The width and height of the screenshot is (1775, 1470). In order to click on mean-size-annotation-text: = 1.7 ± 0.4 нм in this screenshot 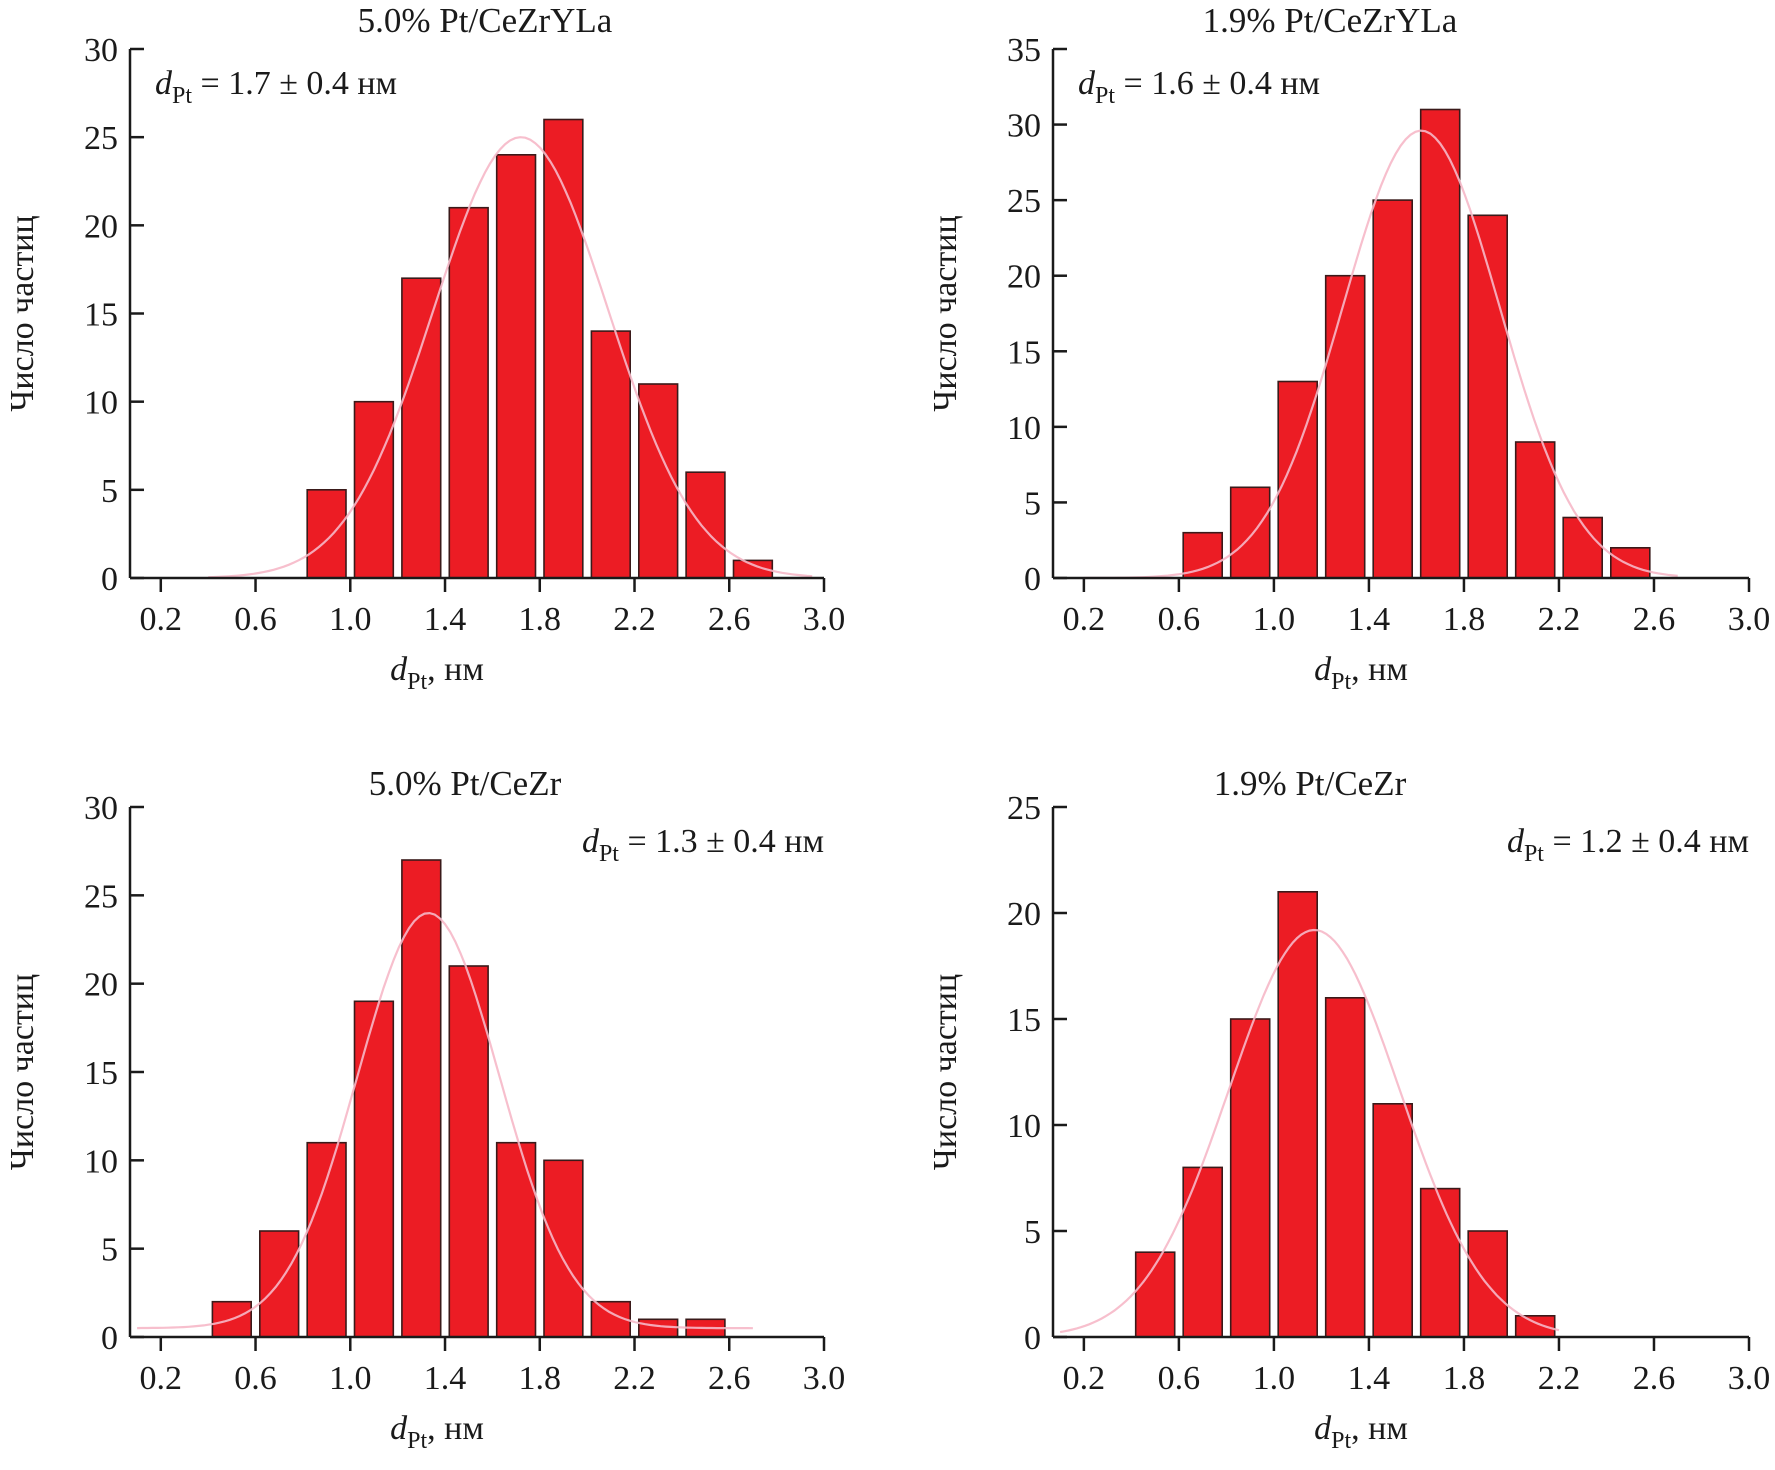, I will do `click(294, 83)`.